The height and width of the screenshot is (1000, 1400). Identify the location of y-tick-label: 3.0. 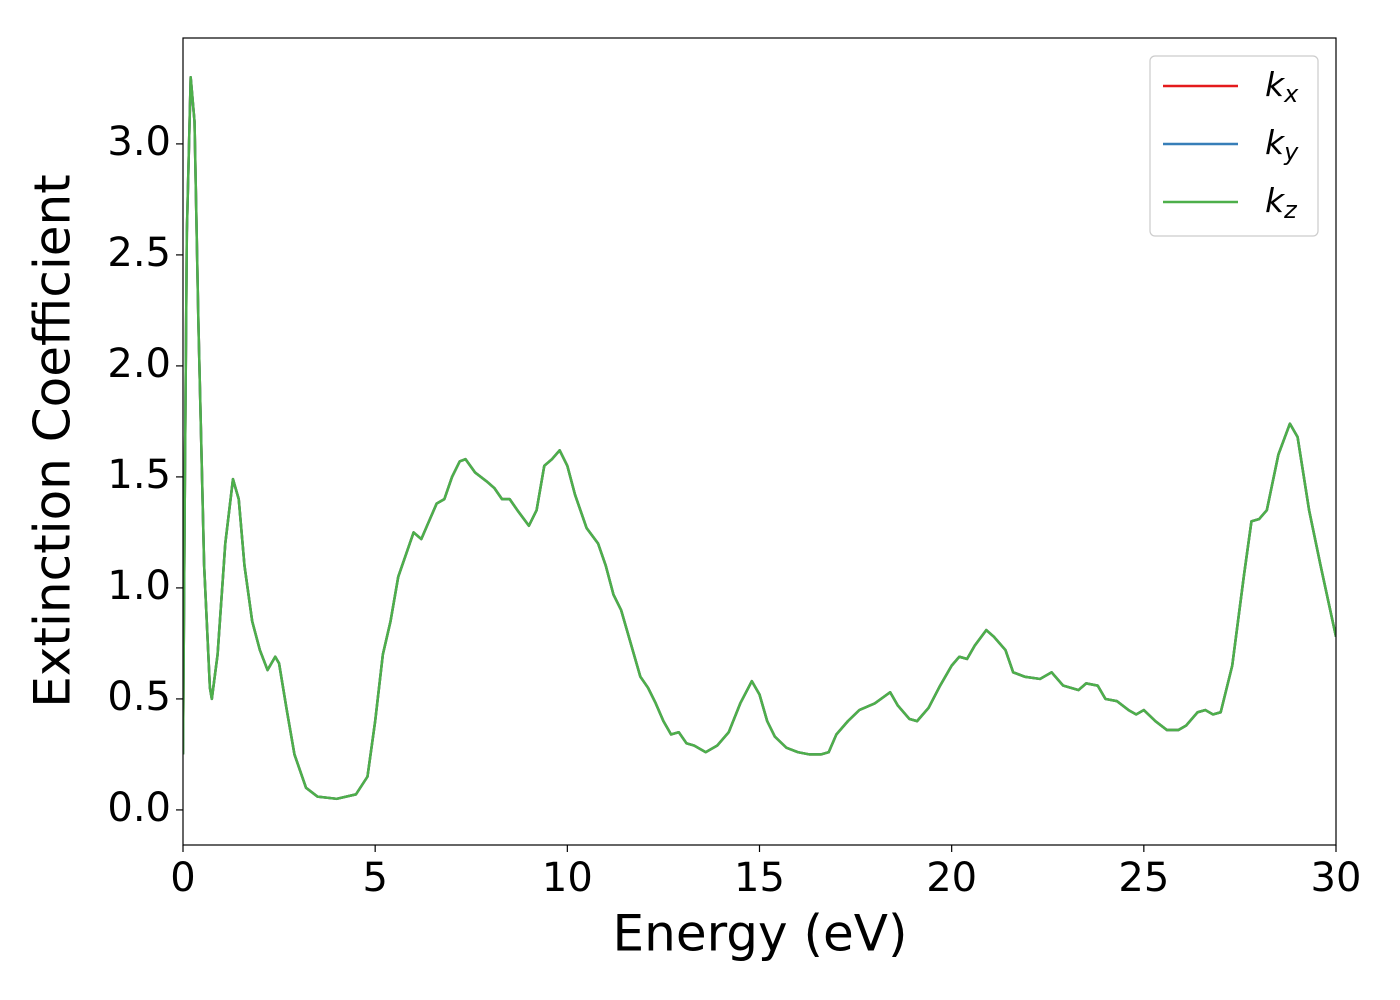
(139, 142).